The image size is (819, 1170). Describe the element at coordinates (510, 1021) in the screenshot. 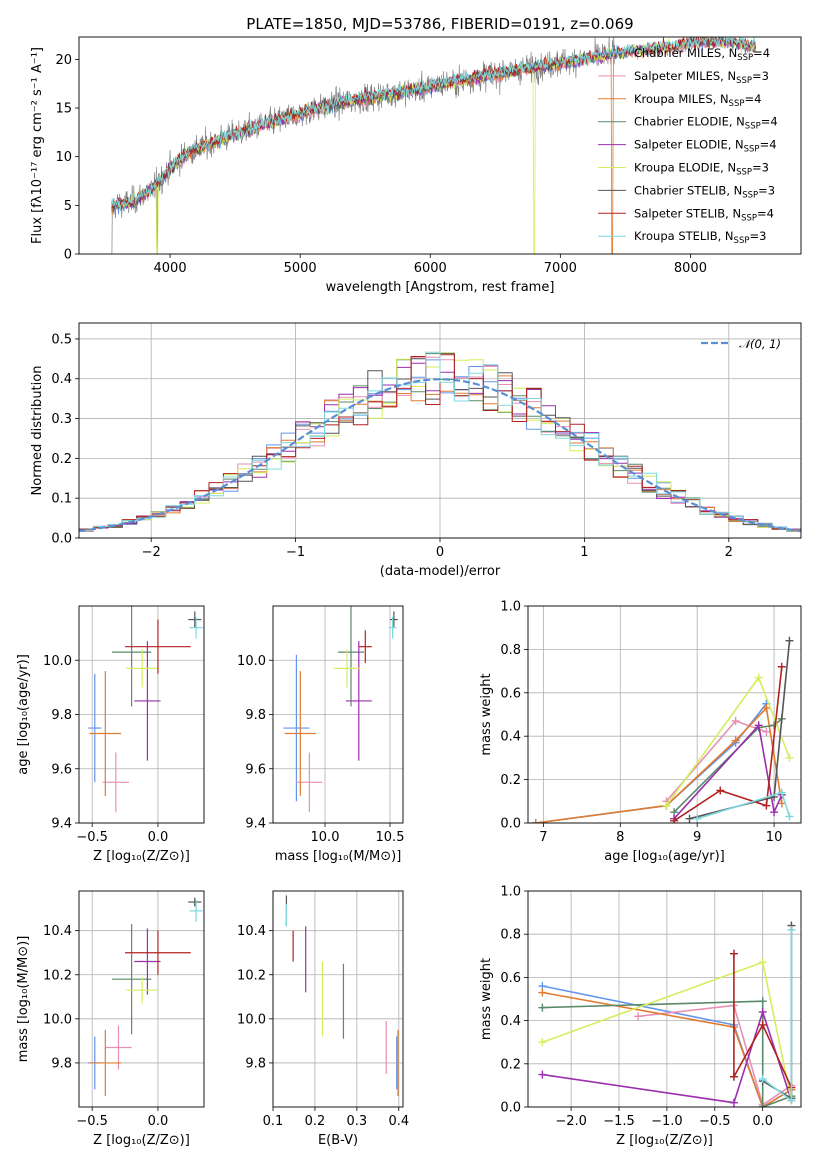

I see `y-tick-label: 0.4` at that location.